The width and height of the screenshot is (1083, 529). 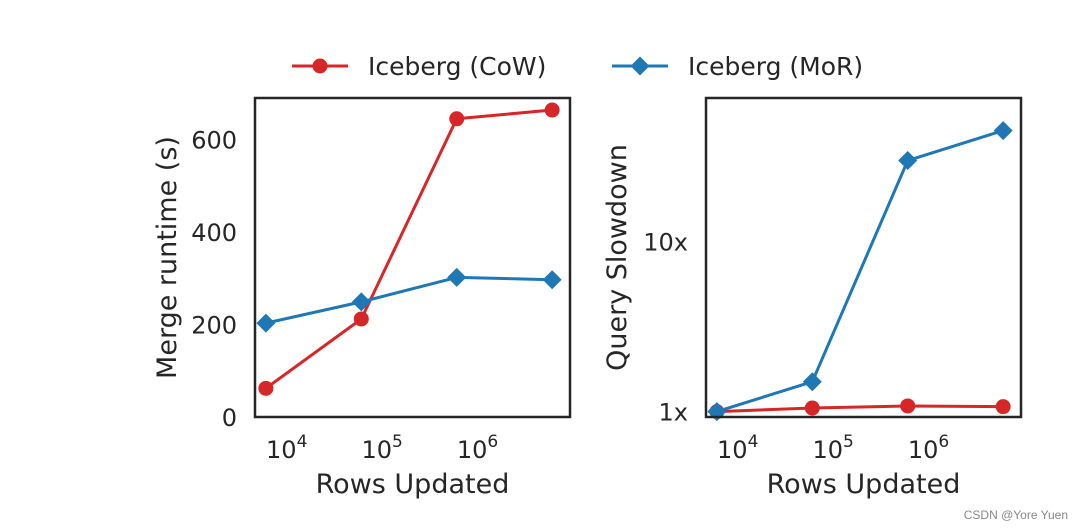 I want to click on y-tick-label: 400, so click(x=214, y=233).